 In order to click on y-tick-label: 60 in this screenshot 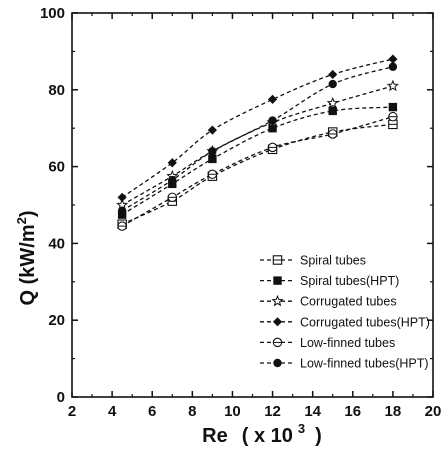, I will do `click(56, 167)`.